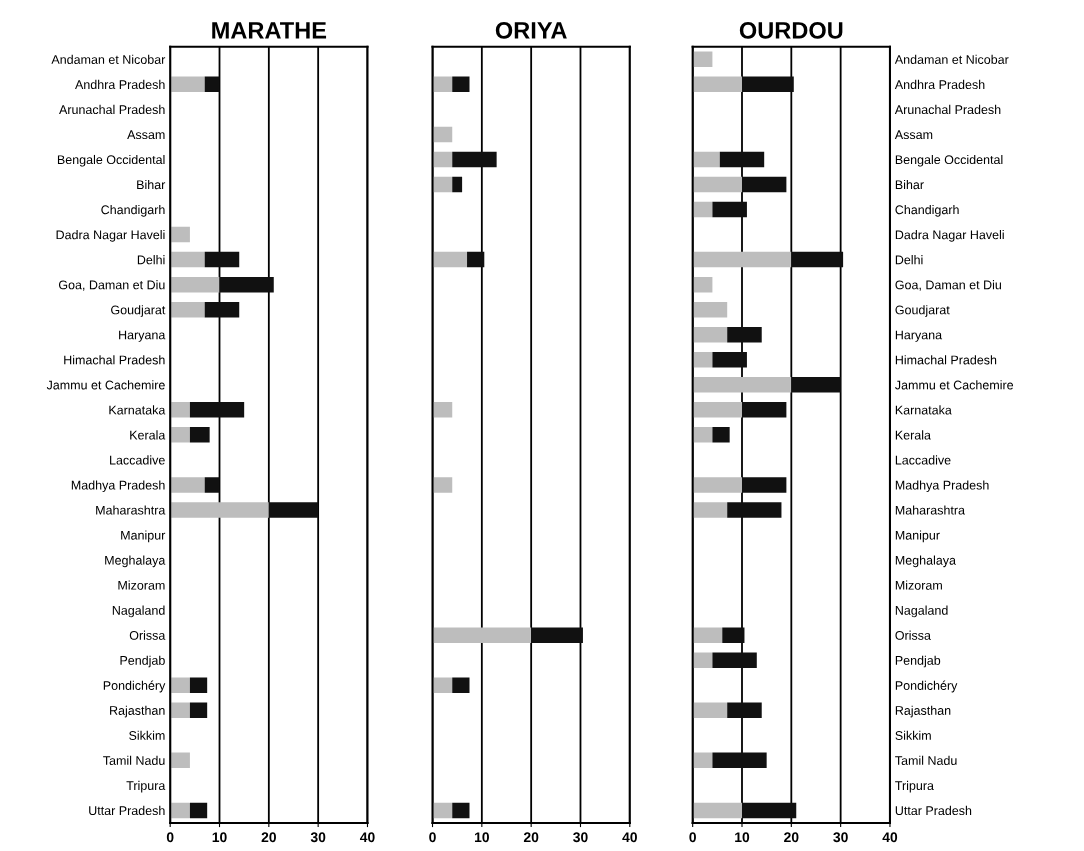 The height and width of the screenshot is (851, 1084). What do you see at coordinates (481, 837) in the screenshot?
I see `x-tick-label: 10` at bounding box center [481, 837].